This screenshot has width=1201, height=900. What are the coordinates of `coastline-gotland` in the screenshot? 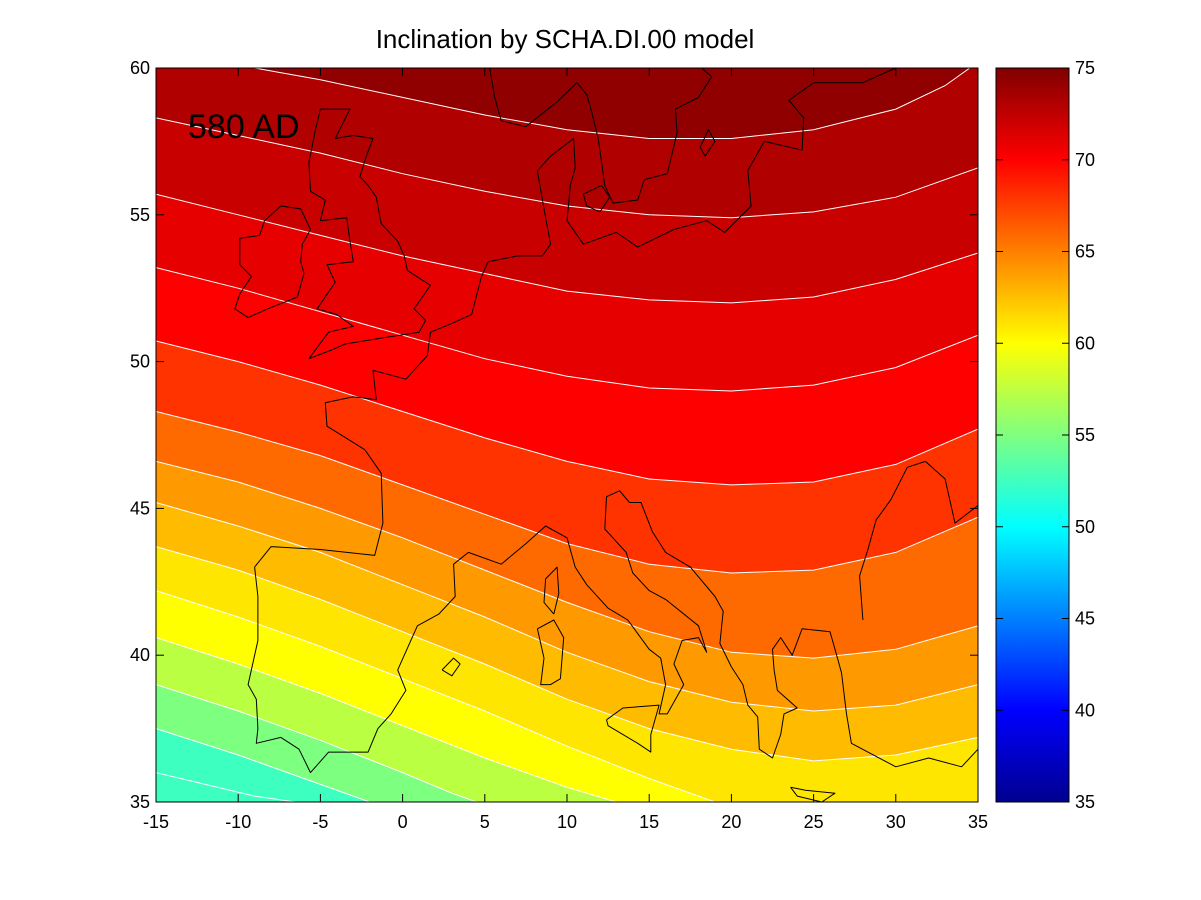 It's located at (707, 143).